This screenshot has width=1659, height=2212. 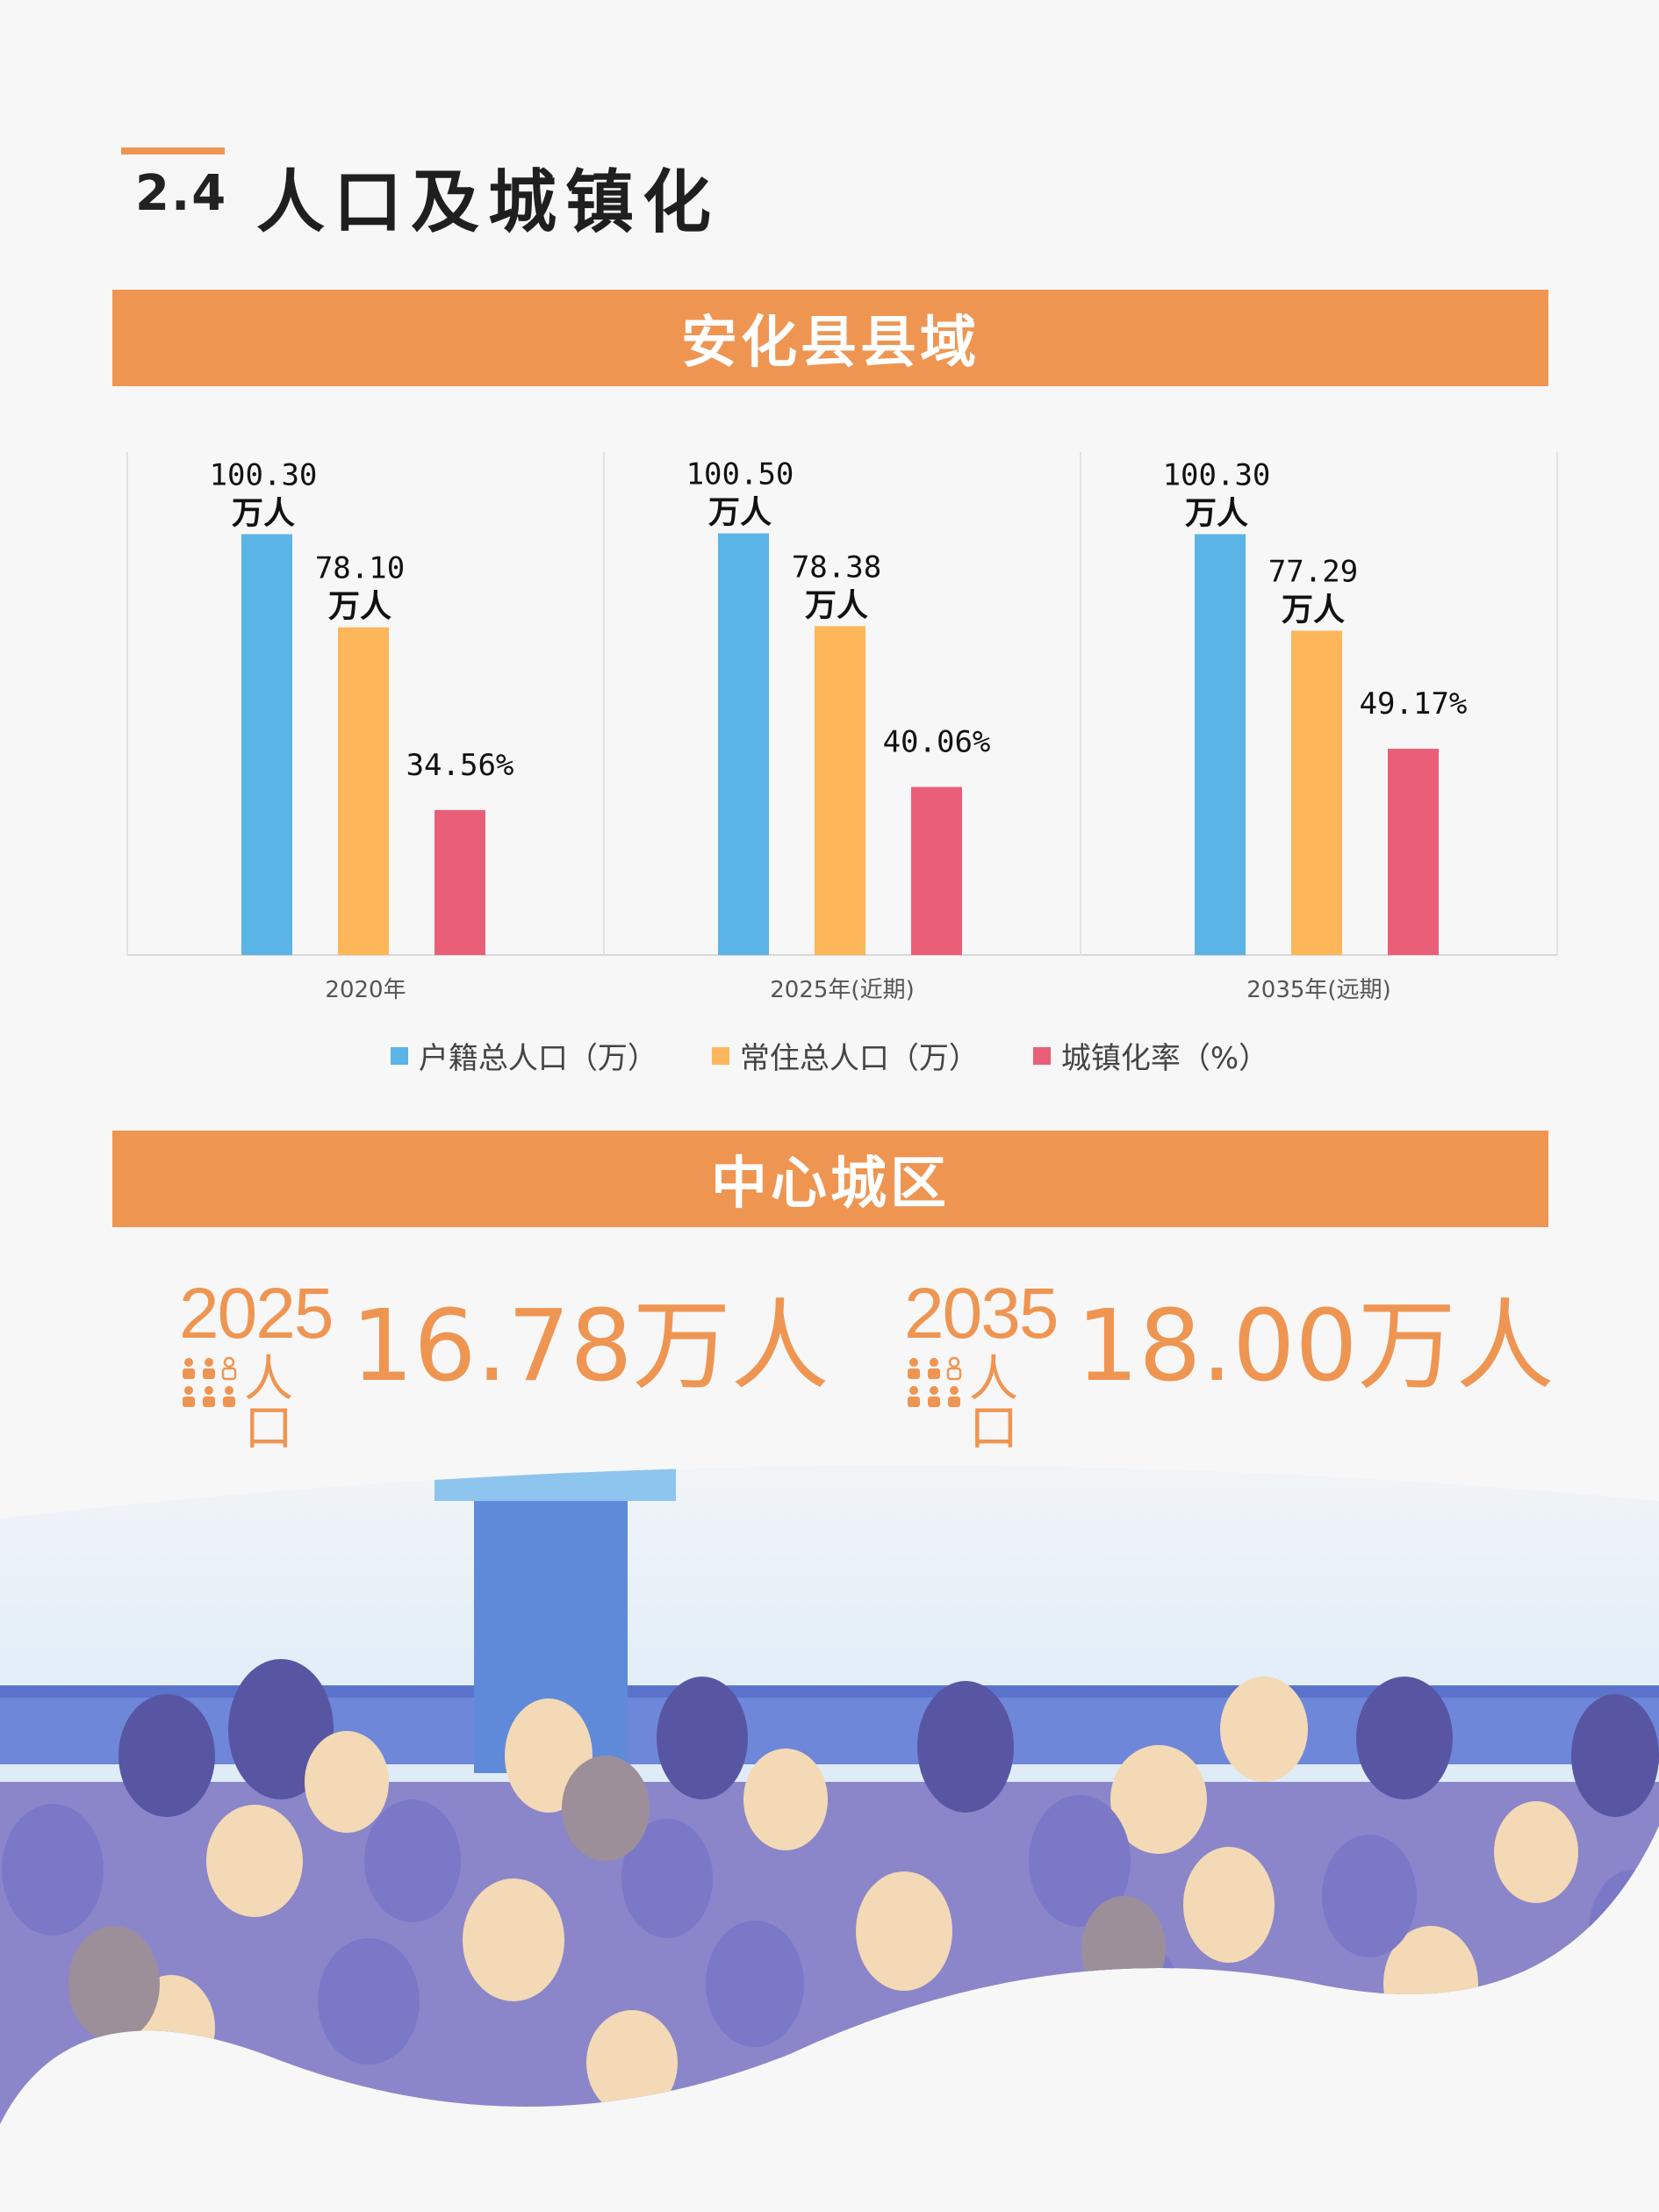 I want to click on legend-item-household: 户籍总人口（万）, so click(x=524, y=1055).